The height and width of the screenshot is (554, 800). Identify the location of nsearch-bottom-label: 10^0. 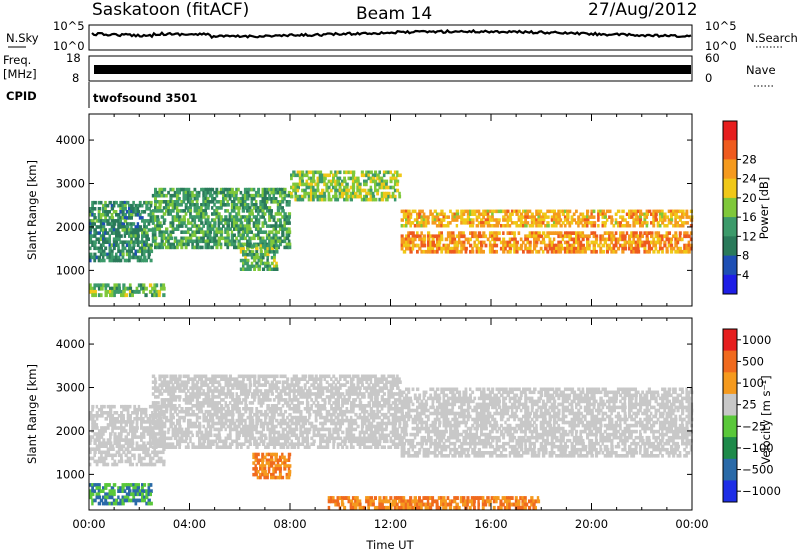
(721, 46).